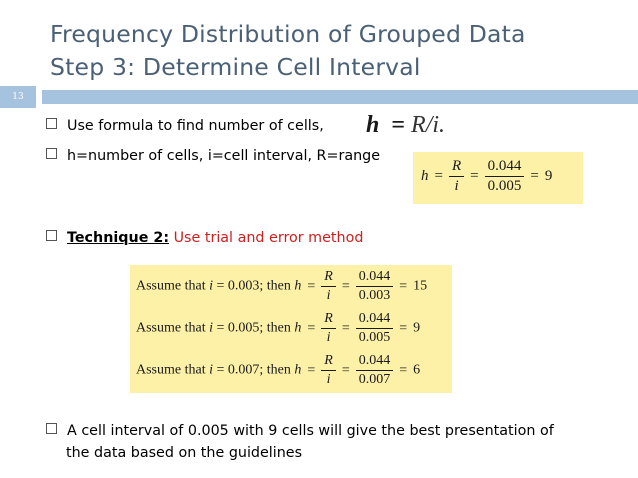 This screenshot has width=638, height=478. What do you see at coordinates (195, 126) in the screenshot?
I see `bullet-text: Use formula to find number of cells,` at bounding box center [195, 126].